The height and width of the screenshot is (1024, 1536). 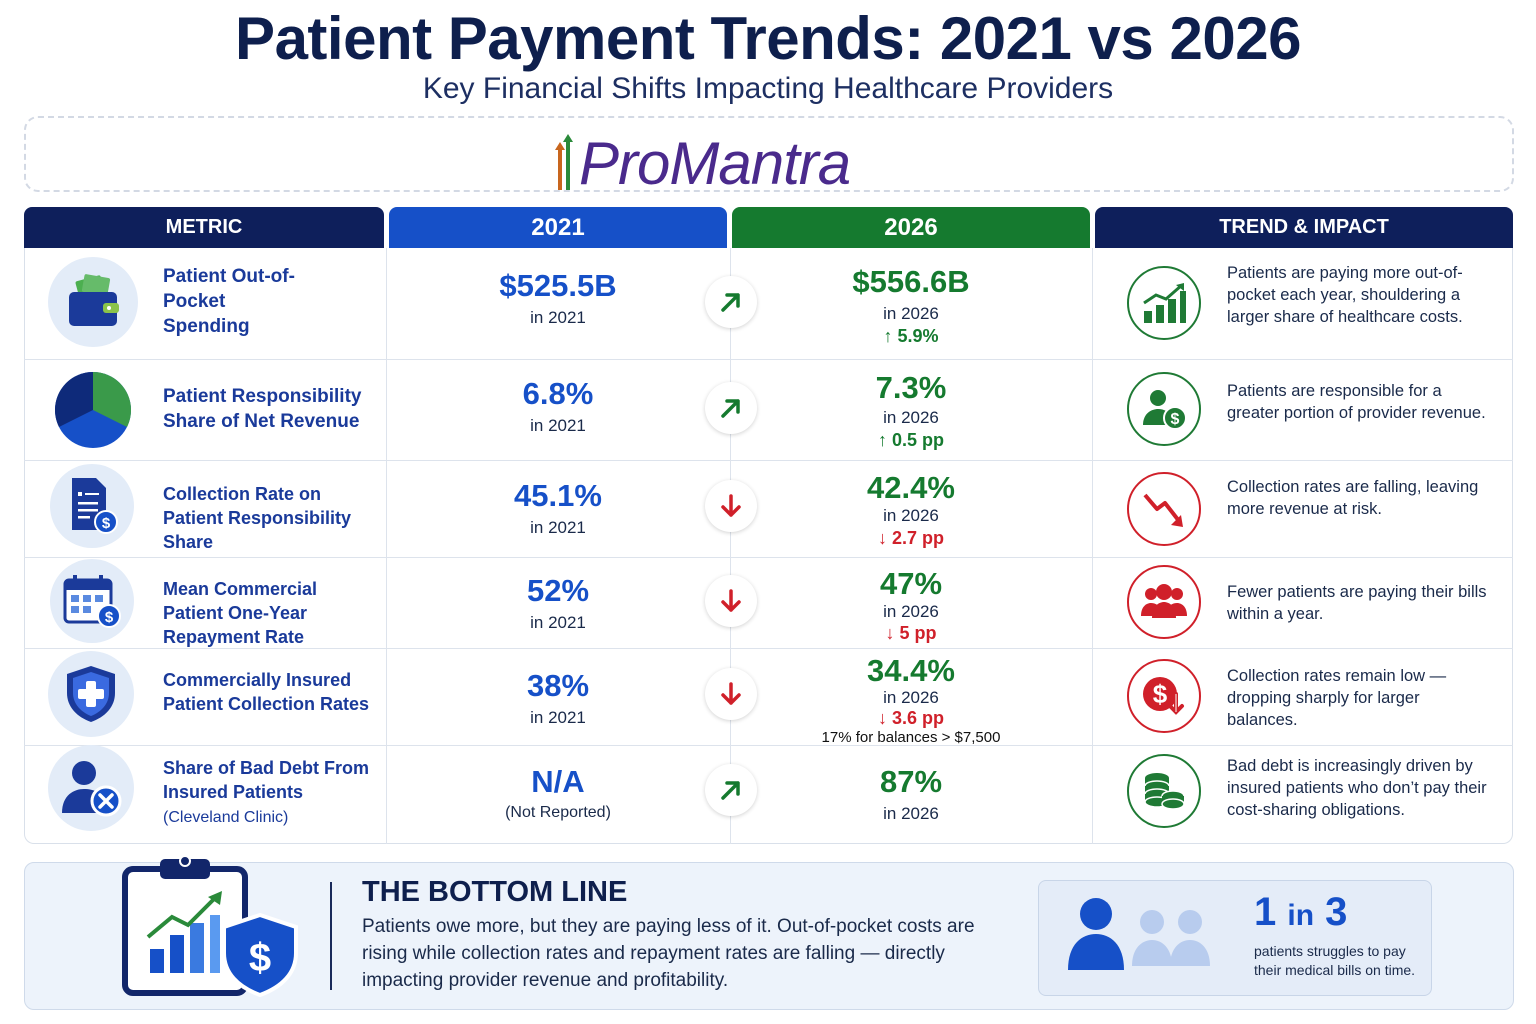 I want to click on value-2021-number: 52%, so click(x=558, y=590).